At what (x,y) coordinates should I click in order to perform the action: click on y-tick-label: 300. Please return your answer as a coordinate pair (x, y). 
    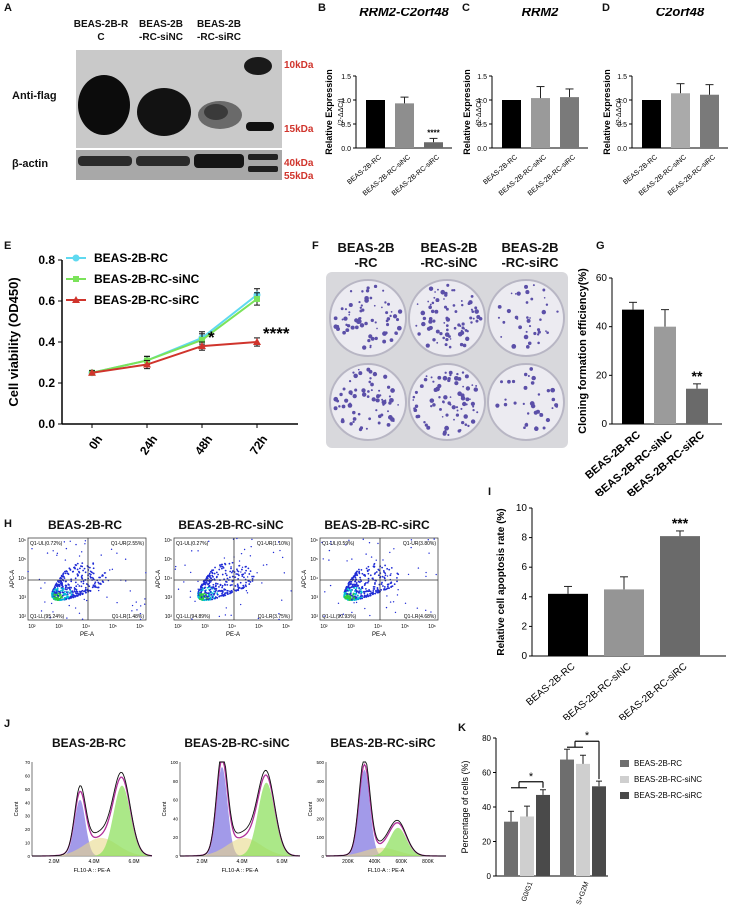
    Looking at the image, I should click on (320, 800).